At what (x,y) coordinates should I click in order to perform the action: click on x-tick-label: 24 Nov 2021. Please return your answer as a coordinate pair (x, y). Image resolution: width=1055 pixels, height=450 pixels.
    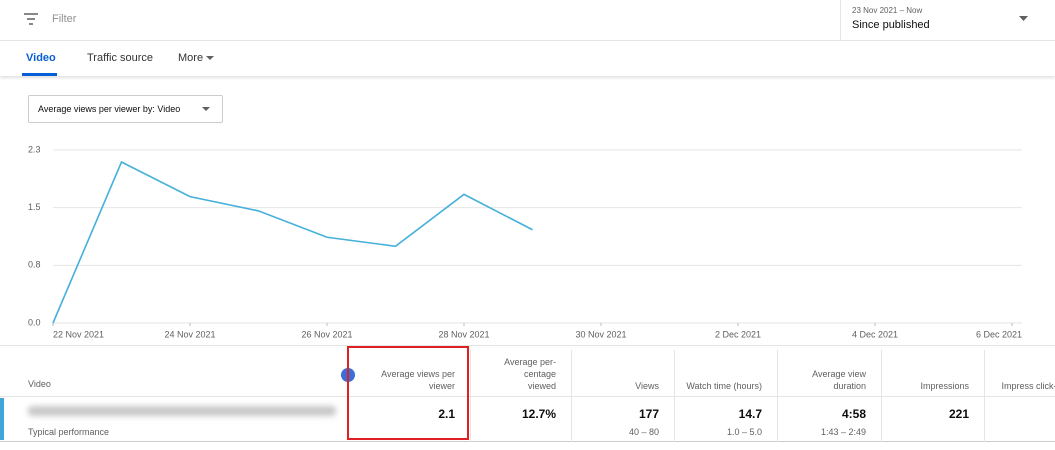
    Looking at the image, I should click on (189, 334).